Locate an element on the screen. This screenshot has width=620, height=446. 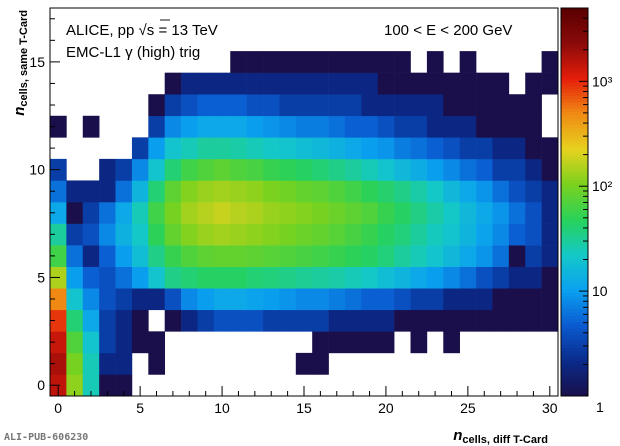
y-axis: 0 5 10 15 is located at coordinates (44, 205).